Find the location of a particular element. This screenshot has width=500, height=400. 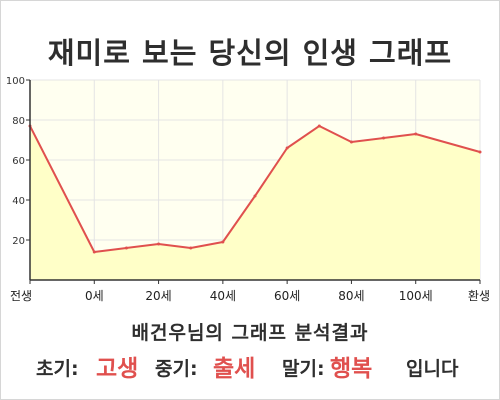

mid-value: 출세 is located at coordinates (234, 369).